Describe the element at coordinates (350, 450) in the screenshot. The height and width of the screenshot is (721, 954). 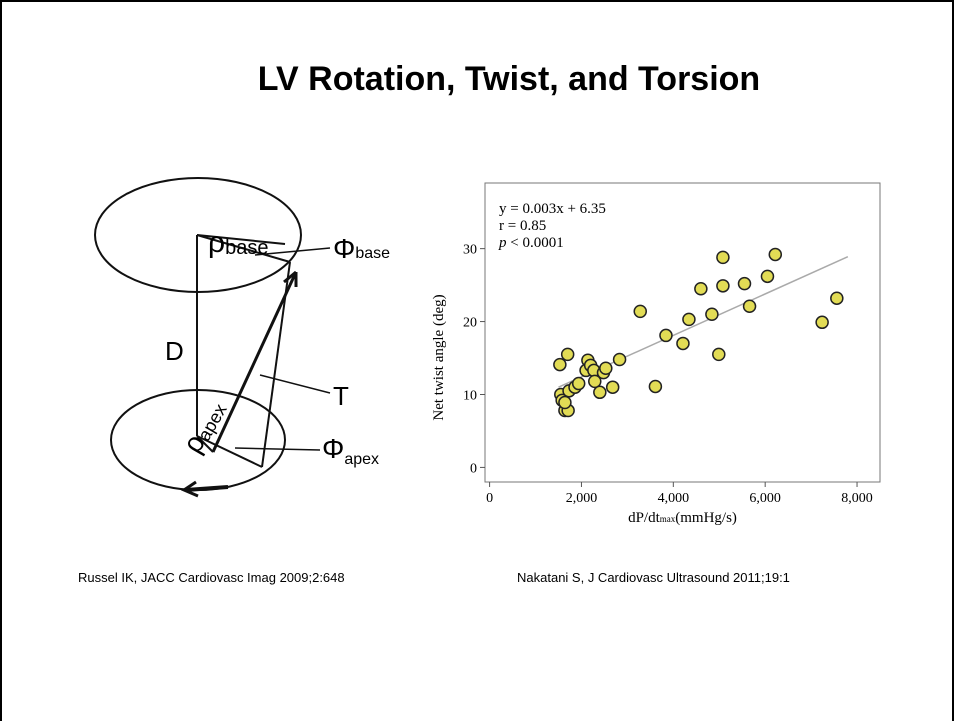
I see `phi-apex: Φapex` at that location.